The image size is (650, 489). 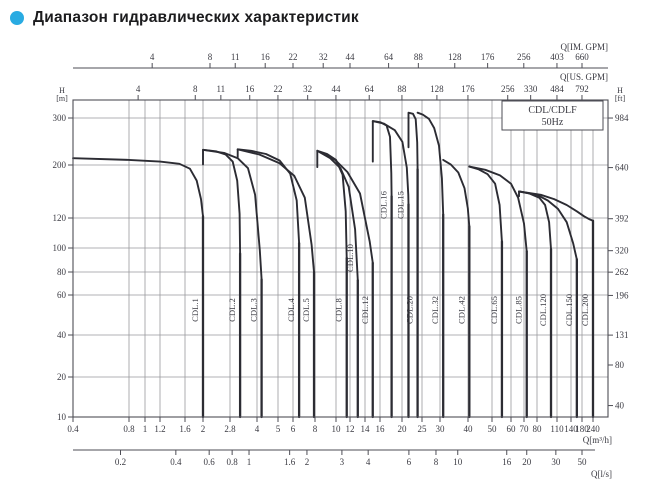 What do you see at coordinates (138, 187) in the screenshot?
I see `pump-curve-CDL.1` at bounding box center [138, 187].